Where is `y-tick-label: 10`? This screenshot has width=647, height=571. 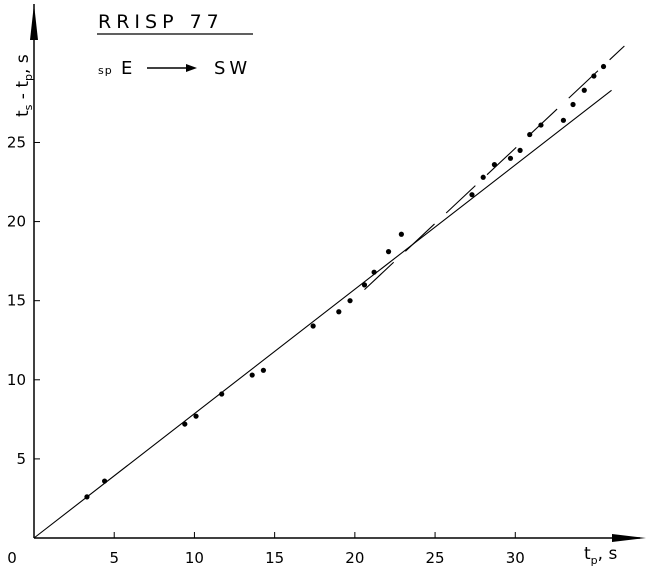
y-tick-label: 10 is located at coordinates (16, 380).